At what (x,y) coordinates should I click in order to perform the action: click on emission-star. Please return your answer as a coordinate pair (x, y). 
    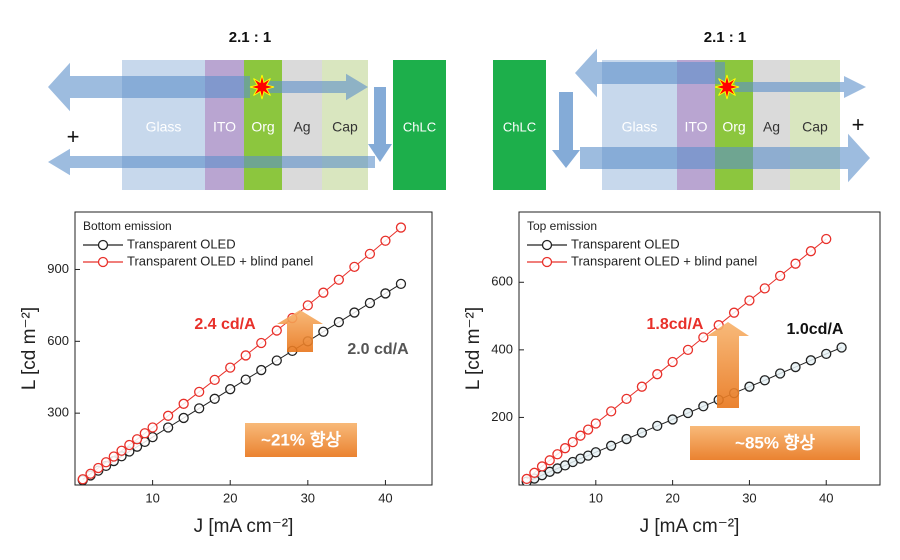
    Looking at the image, I should click on (727, 87).